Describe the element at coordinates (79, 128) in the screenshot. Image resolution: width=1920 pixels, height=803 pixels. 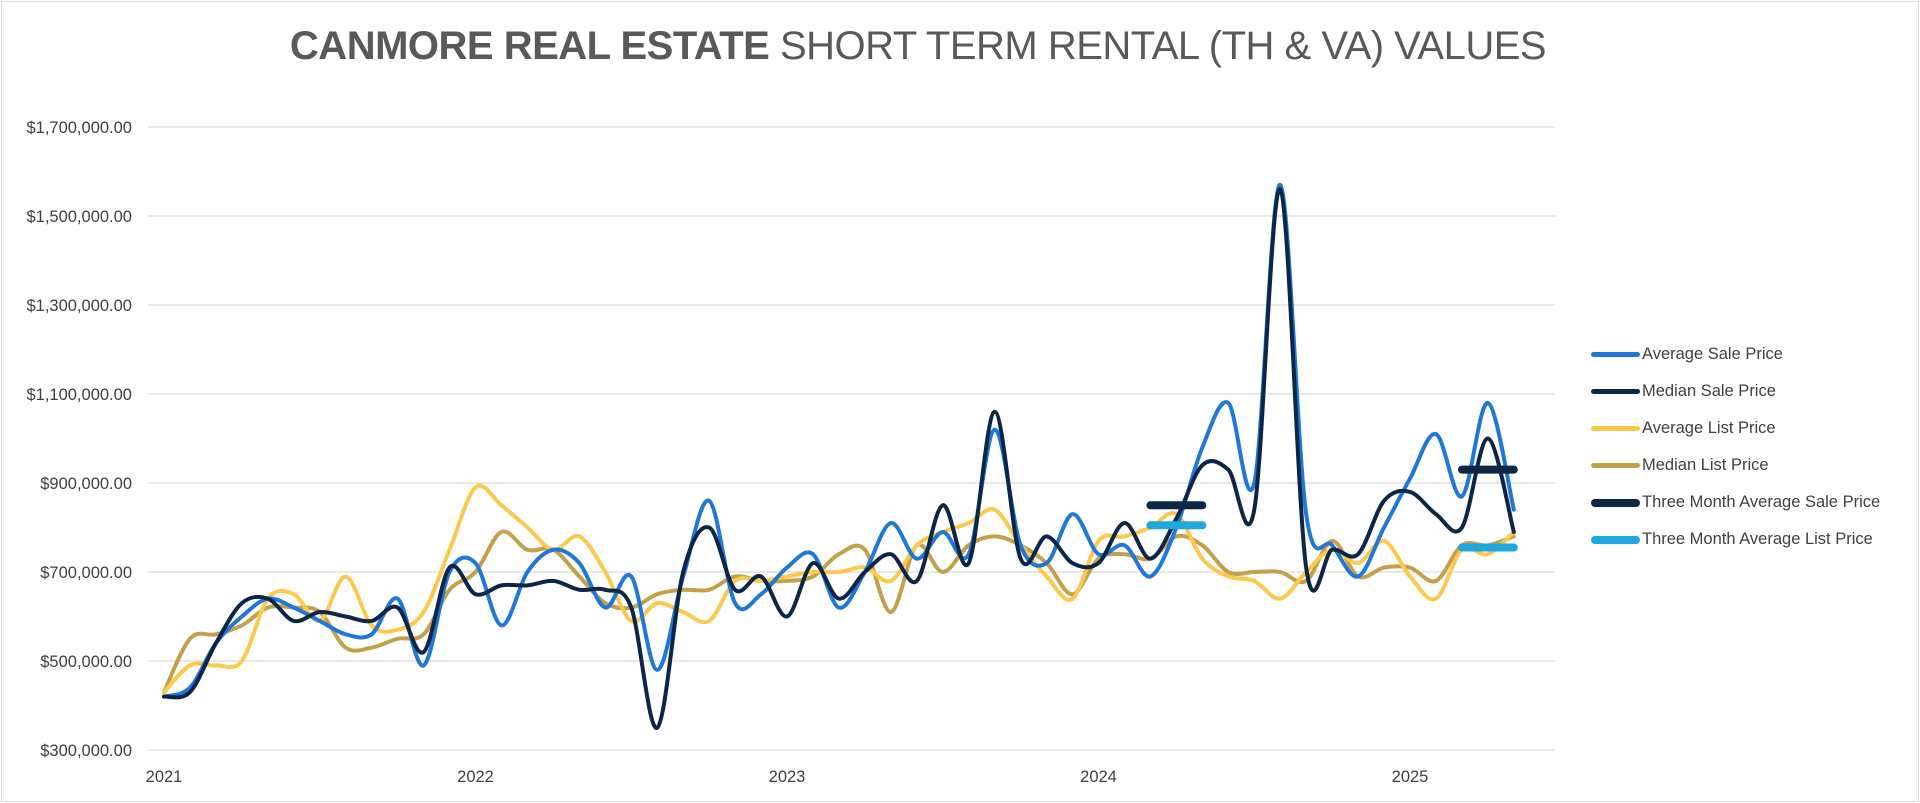
I see `y-tick-label: $1,700,000.00` at that location.